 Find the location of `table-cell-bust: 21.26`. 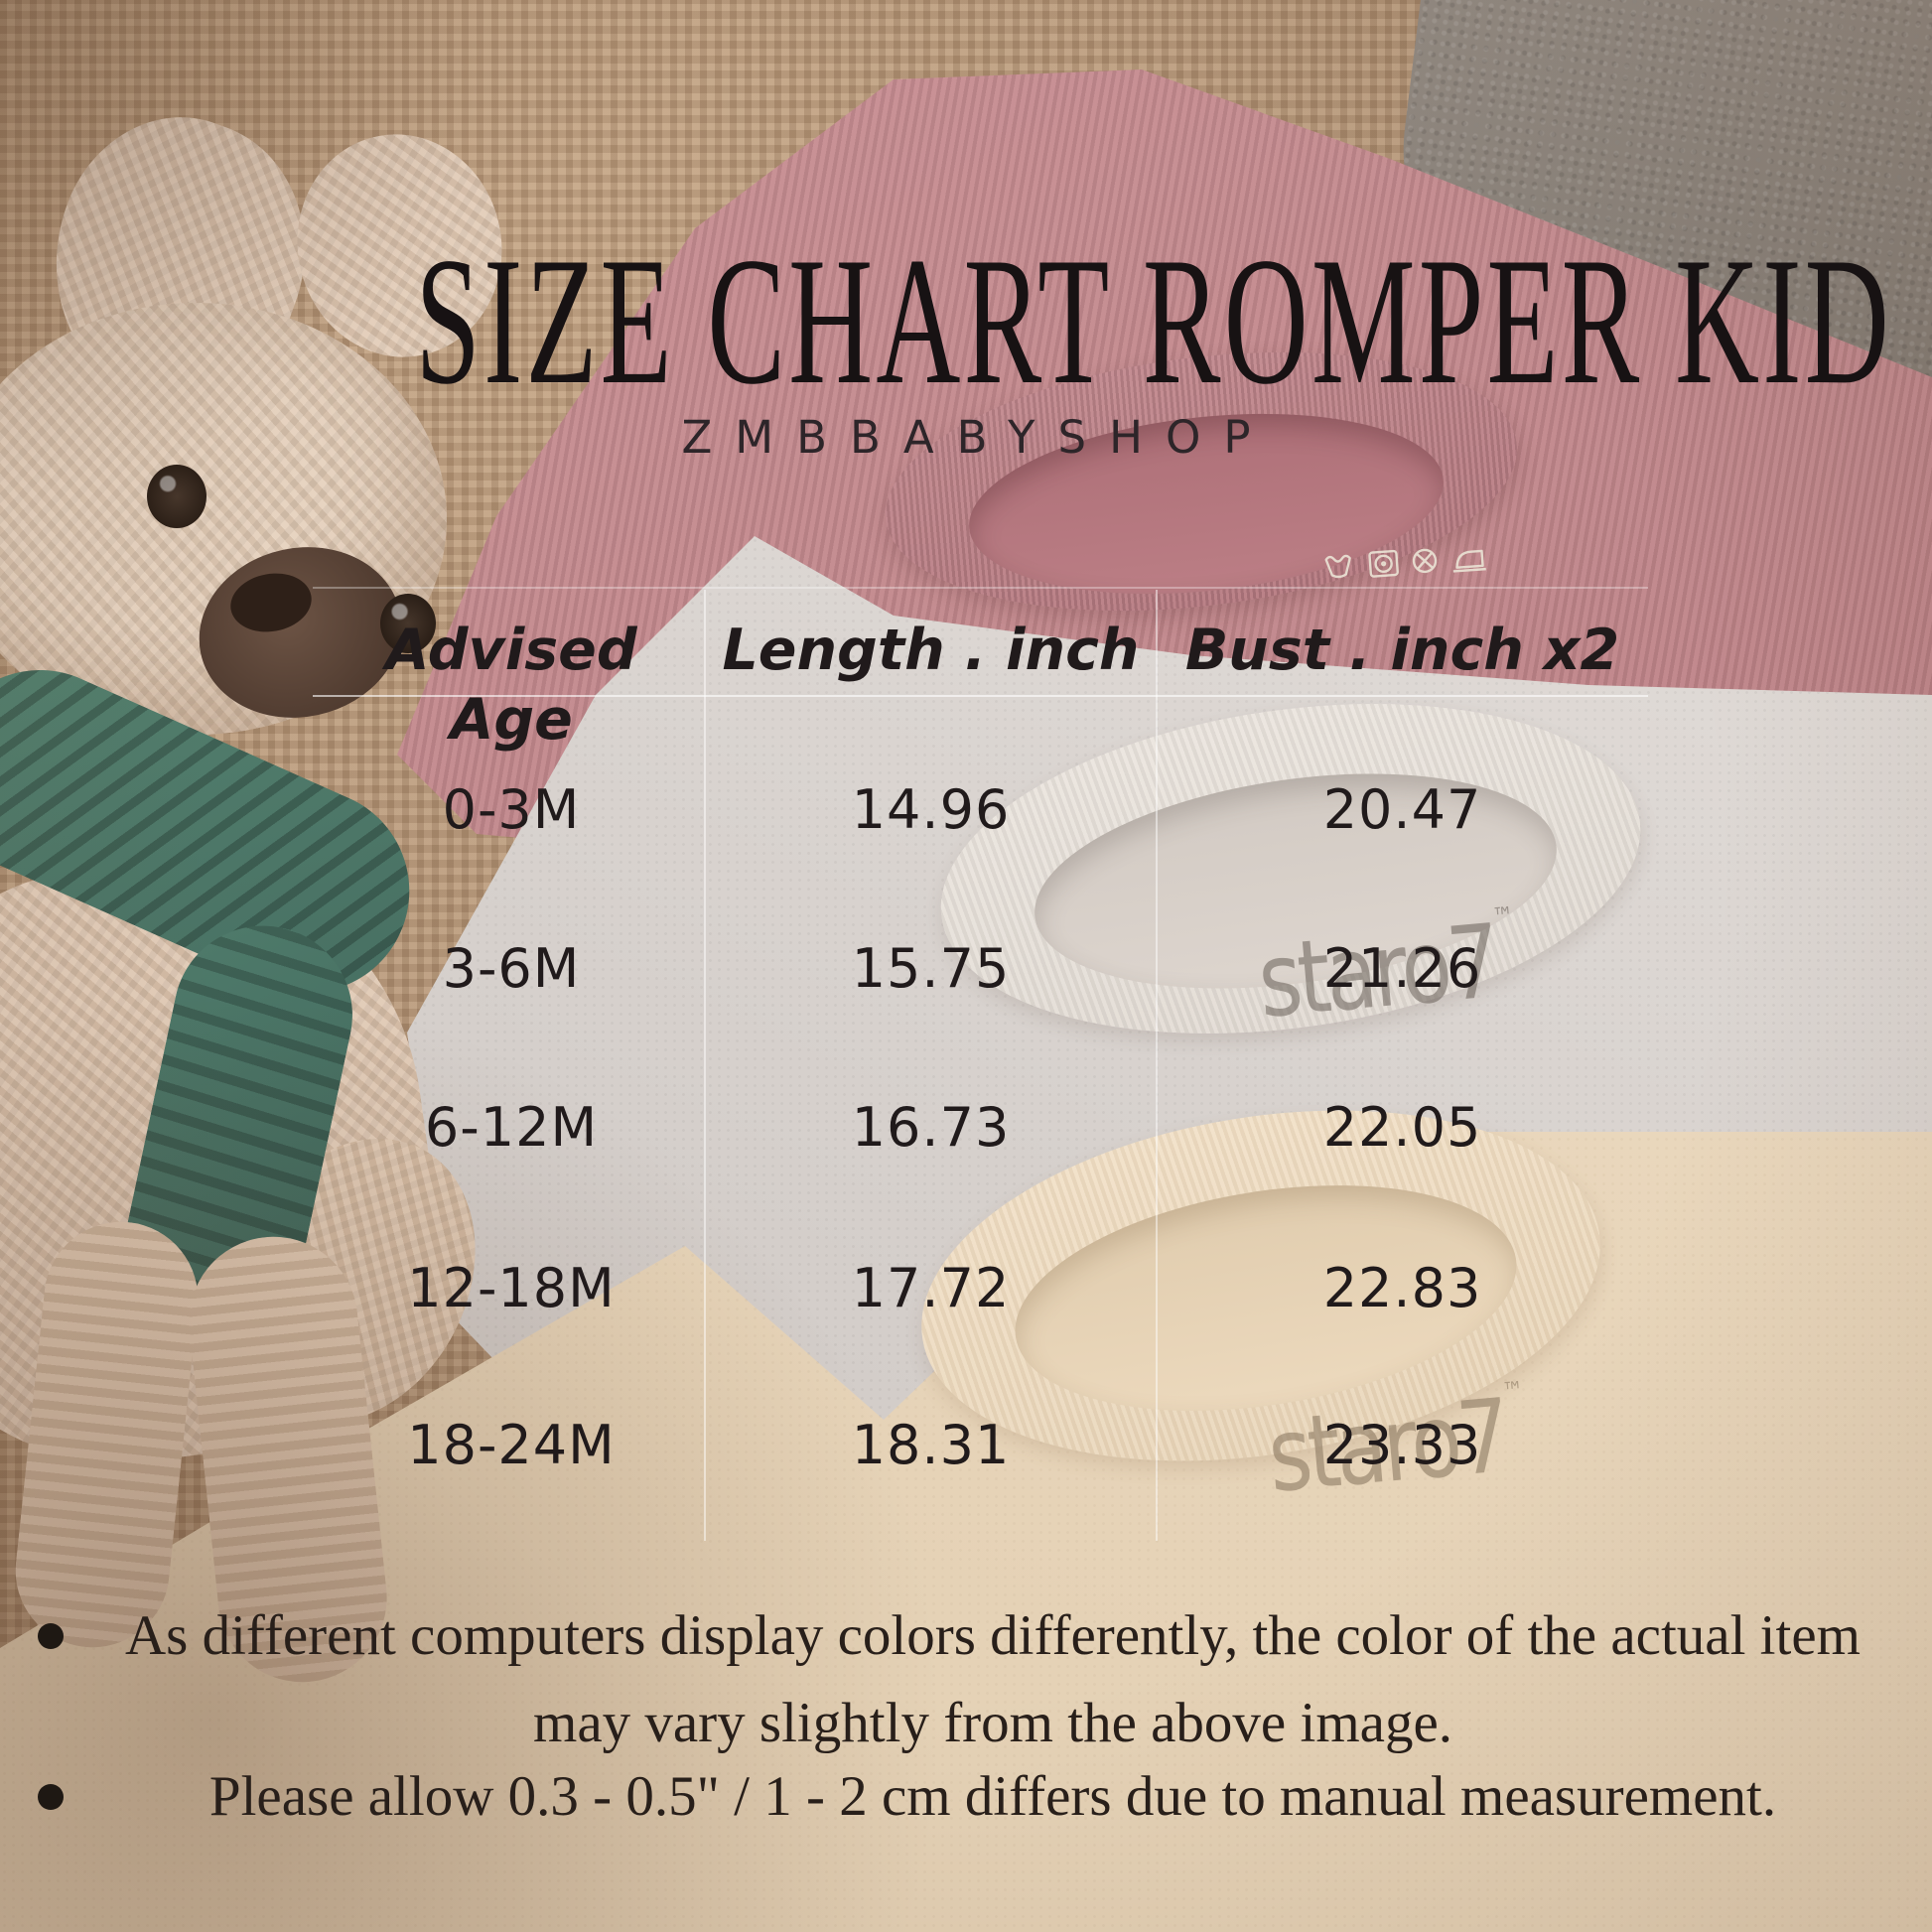

table-cell-bust: 21.26 is located at coordinates (1402, 968).